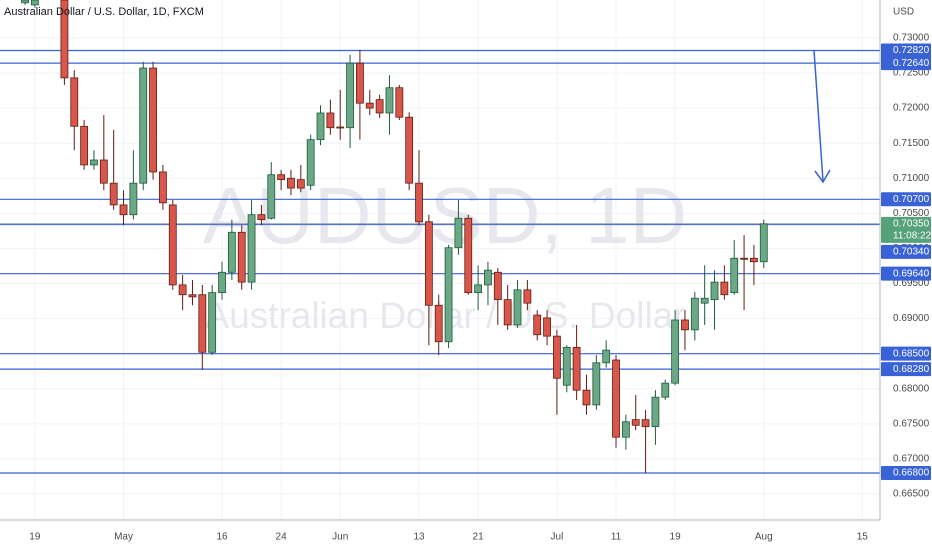 The image size is (932, 550). I want to click on time-axis-bg, so click(440, 535).